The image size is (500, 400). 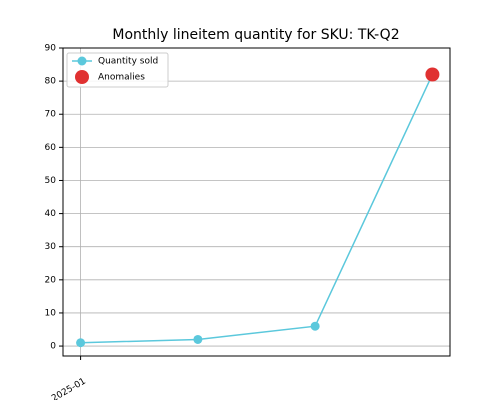 I want to click on chart-title: Monthly lineitem quantity for SKU: TK-Q2, so click(x=255, y=35).